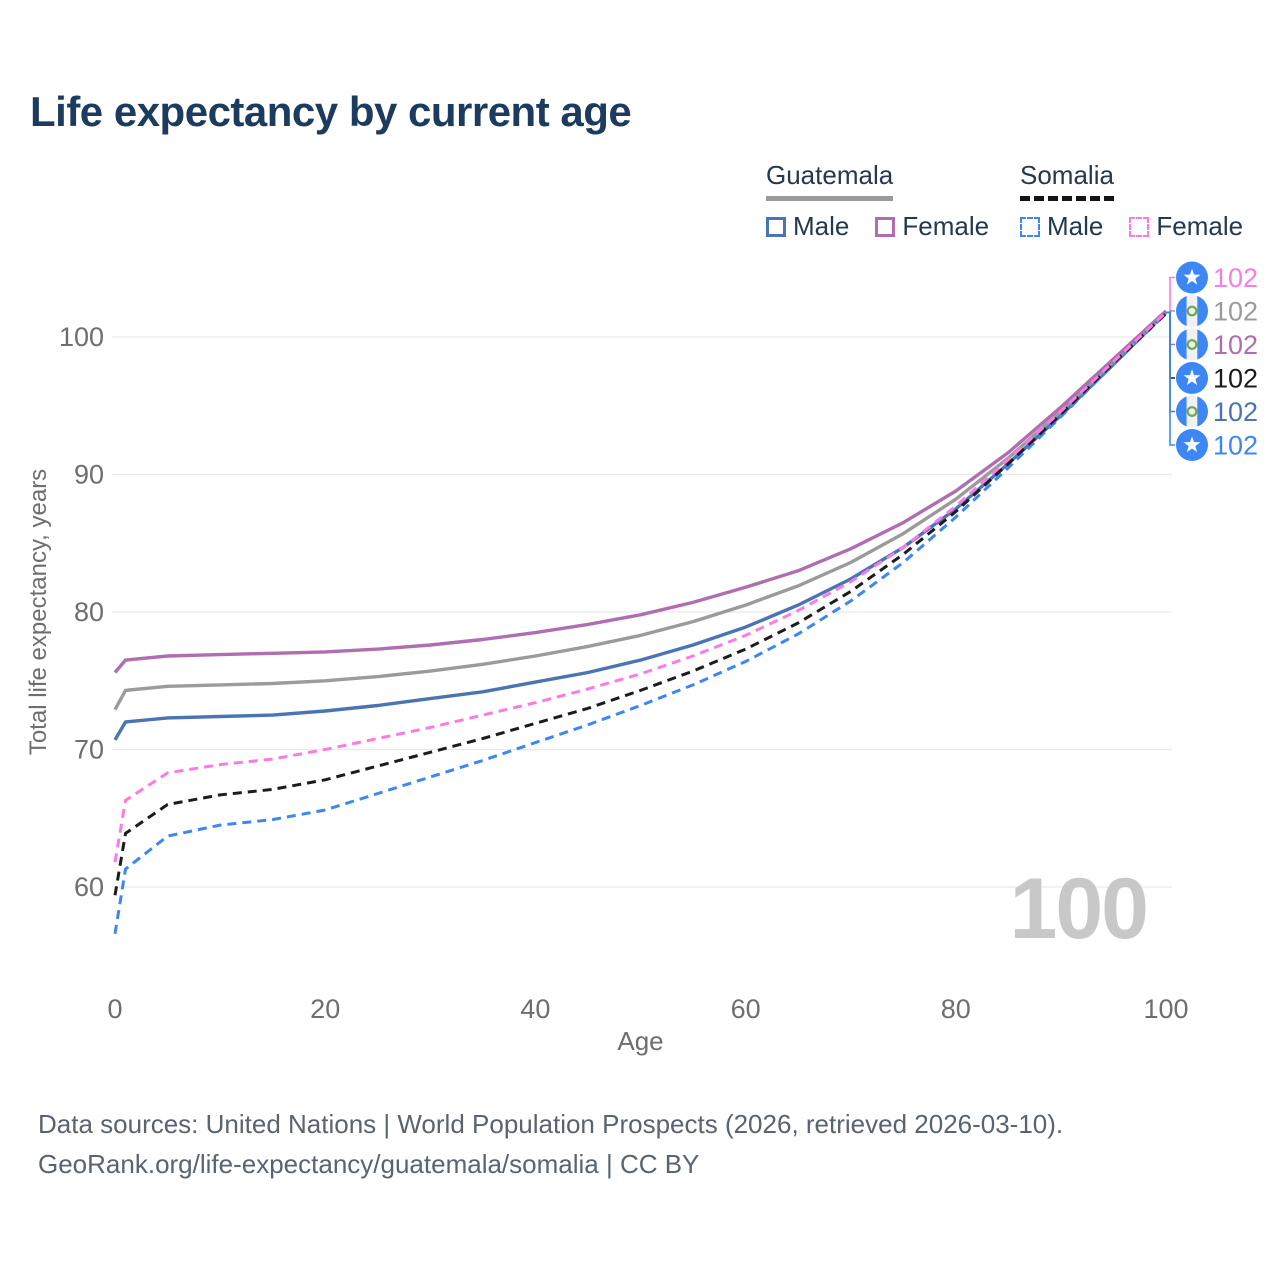 The height and width of the screenshot is (1280, 1280). I want to click on legend-item-guatemala-male: Male, so click(807, 226).